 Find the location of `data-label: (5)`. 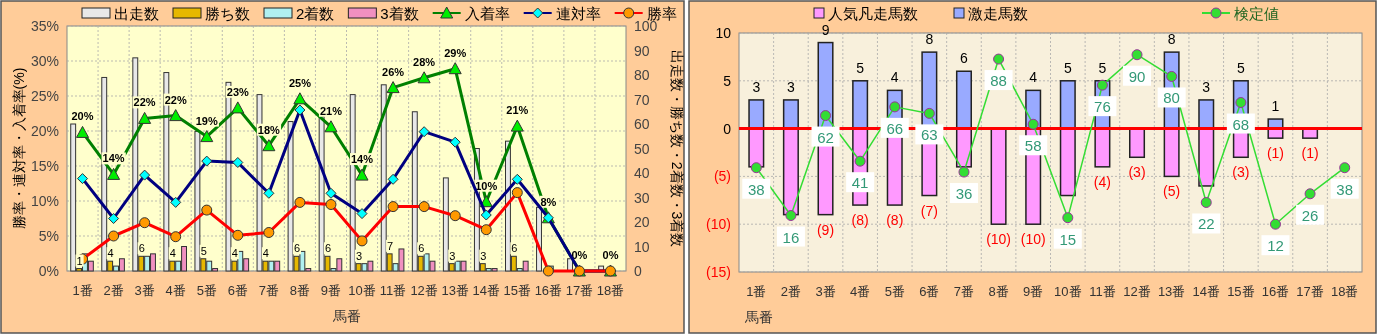

data-label: (5) is located at coordinates (1172, 191).